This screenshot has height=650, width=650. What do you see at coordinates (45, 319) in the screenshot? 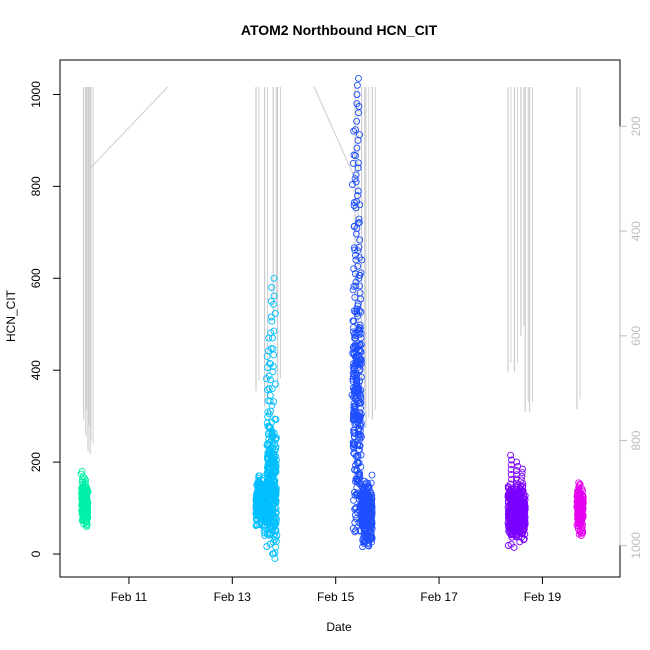
I see `y-axis-left: 0 200 400 600 800 1000` at bounding box center [45, 319].